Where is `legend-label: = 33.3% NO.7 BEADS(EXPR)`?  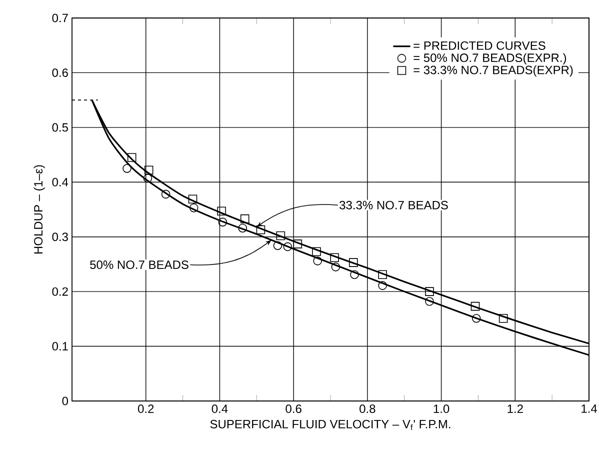 legend-label: = 33.3% NO.7 BEADS(EXPR) is located at coordinates (493, 71).